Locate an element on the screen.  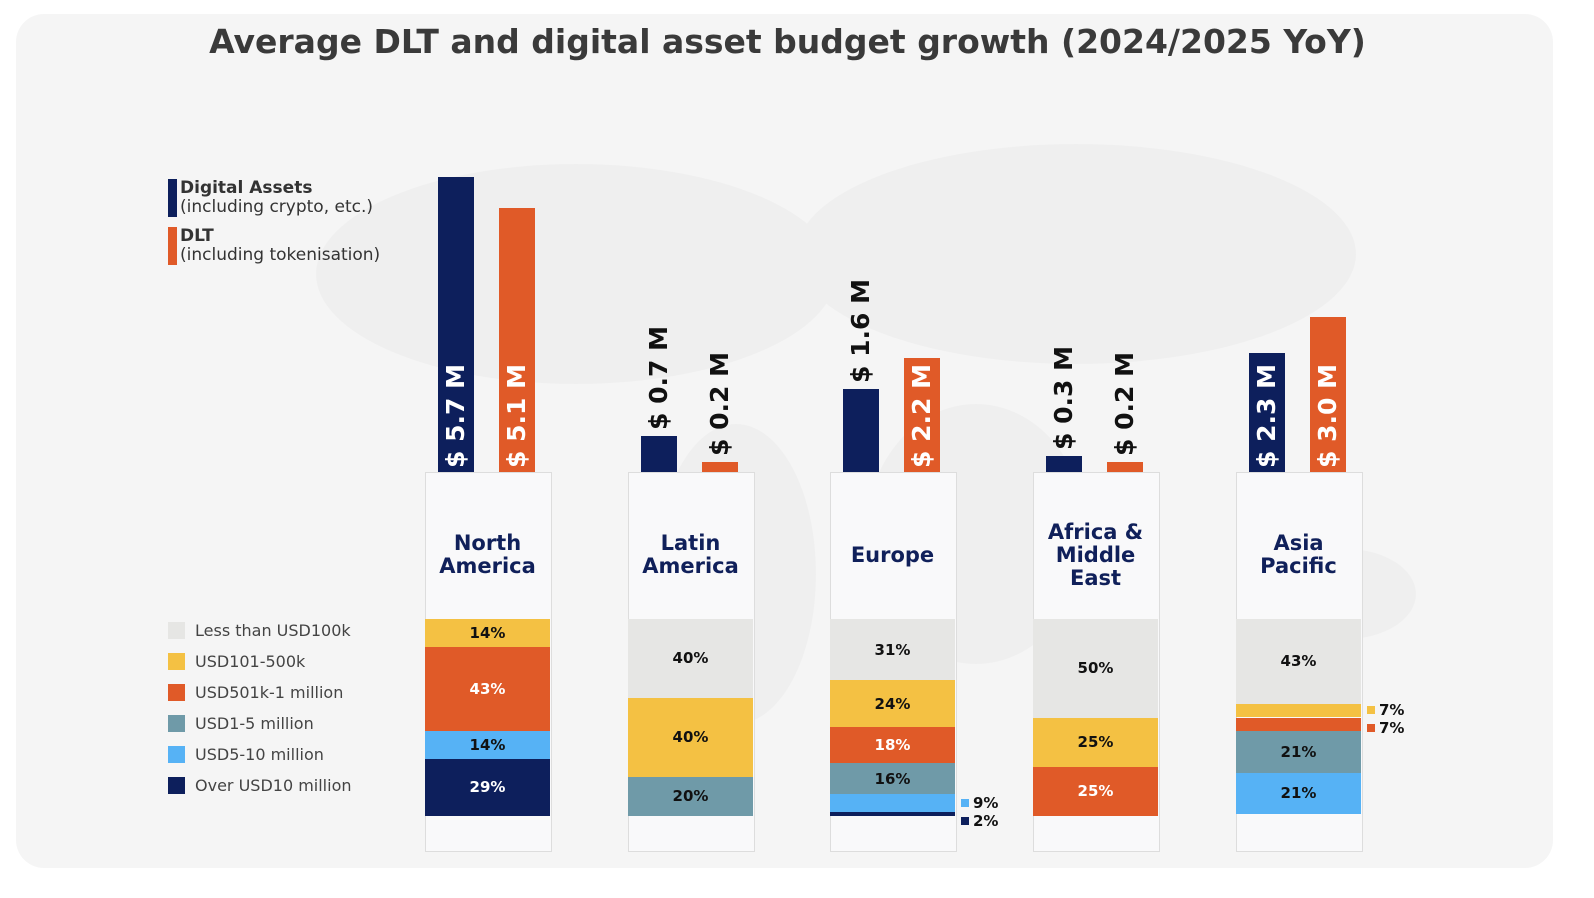
region-label: Europe is located at coordinates (892, 554).